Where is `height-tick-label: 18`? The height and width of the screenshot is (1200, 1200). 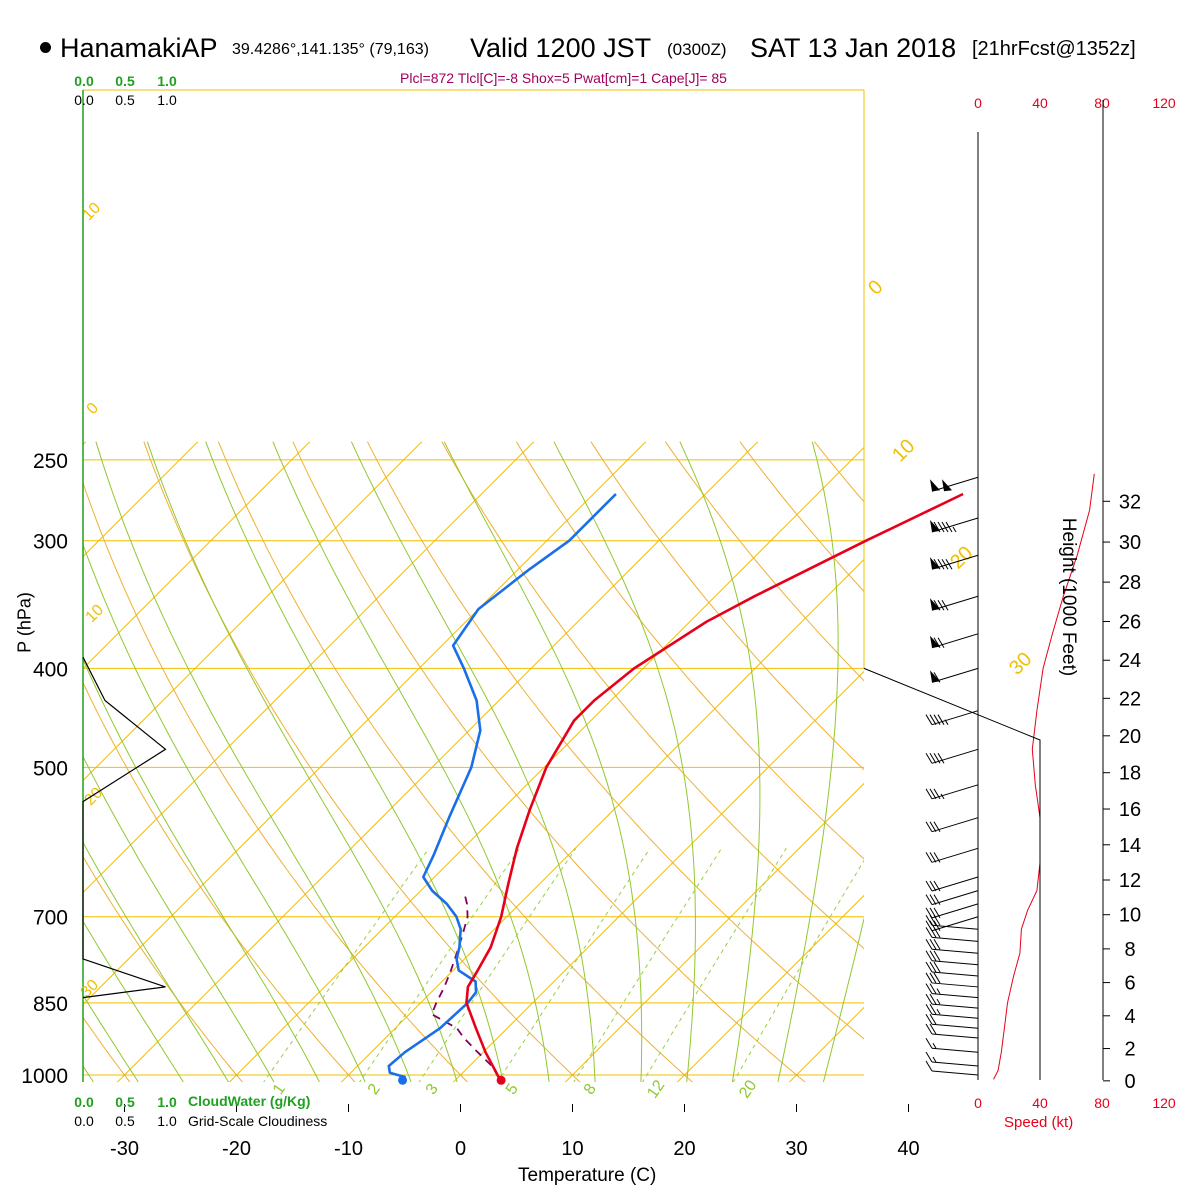
height-tick-label: 18 is located at coordinates (1130, 774).